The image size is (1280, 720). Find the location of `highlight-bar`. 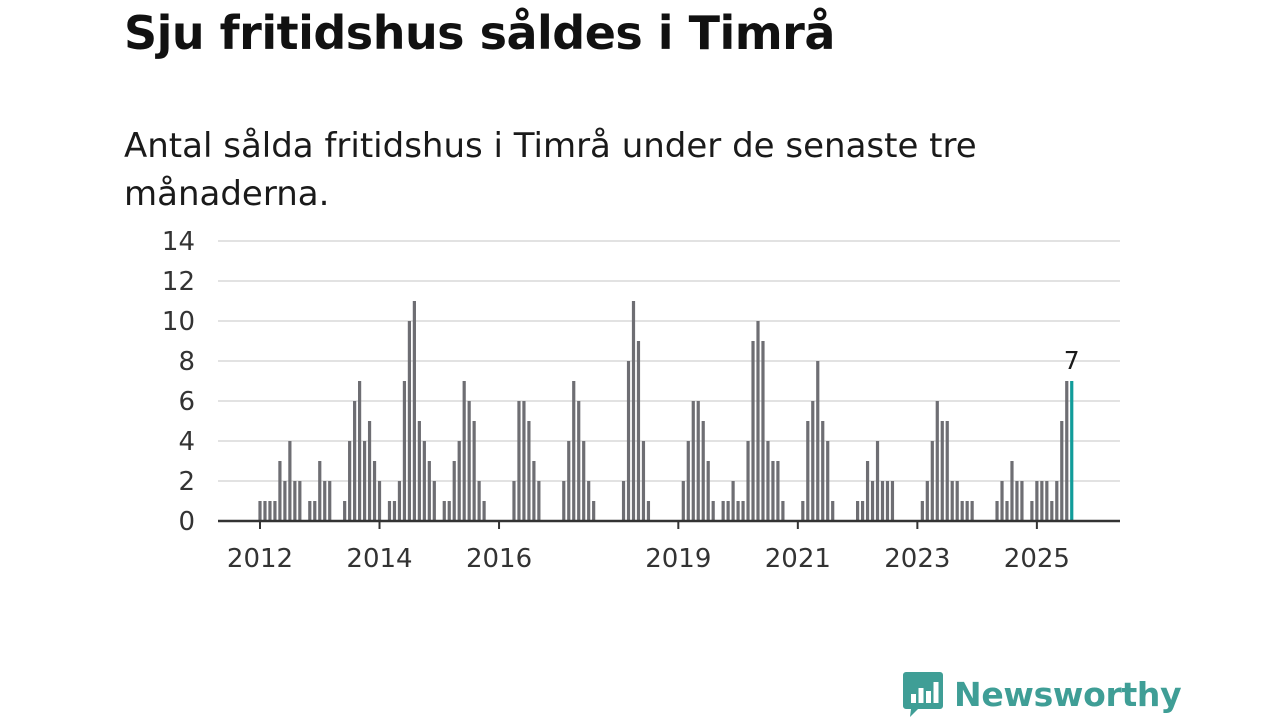

highlight-bar is located at coordinates (1072, 451).